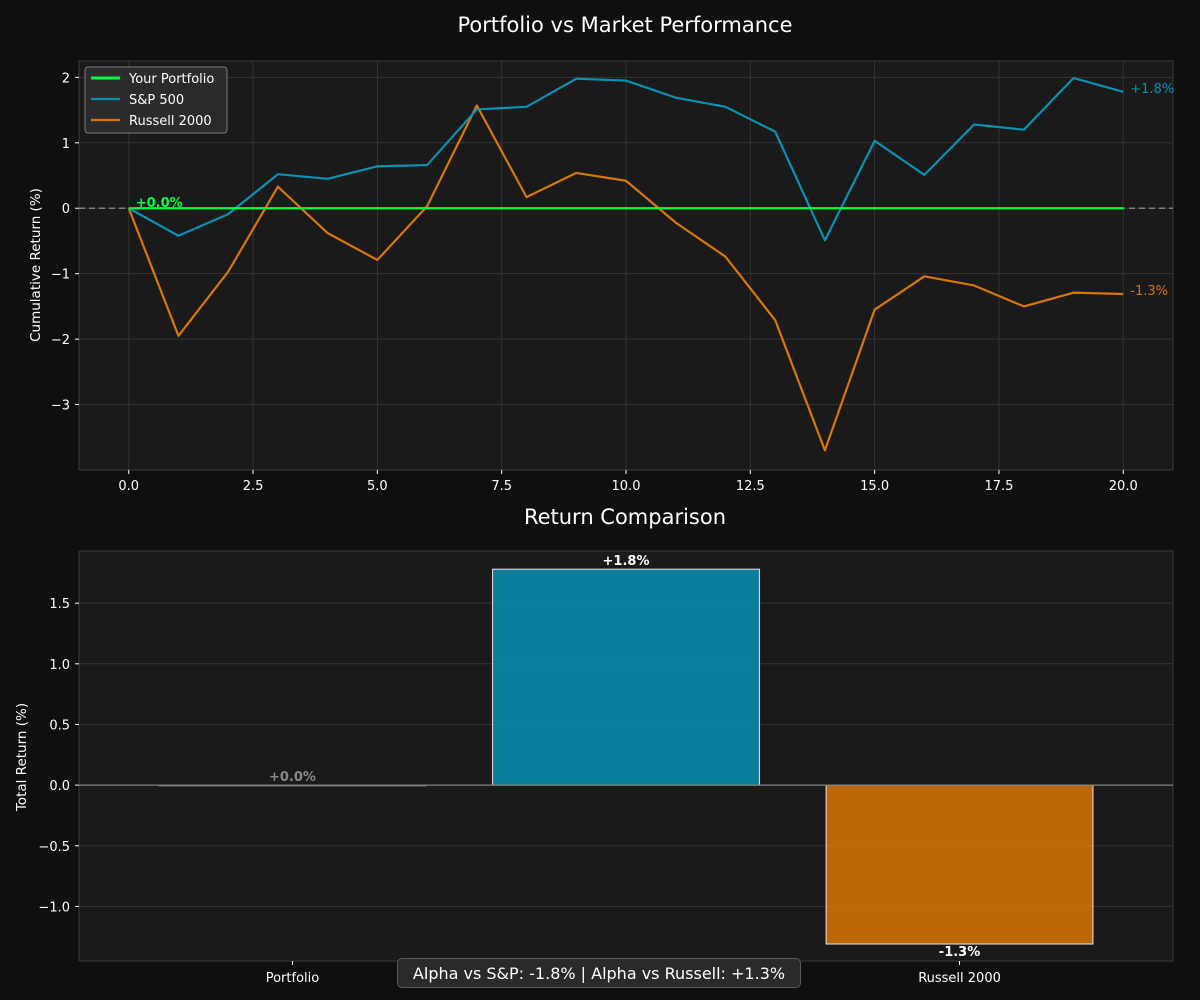 Image resolution: width=1200 pixels, height=1000 pixels. Describe the element at coordinates (626, 486) in the screenshot. I see `x-tick-label: 10.0` at that location.